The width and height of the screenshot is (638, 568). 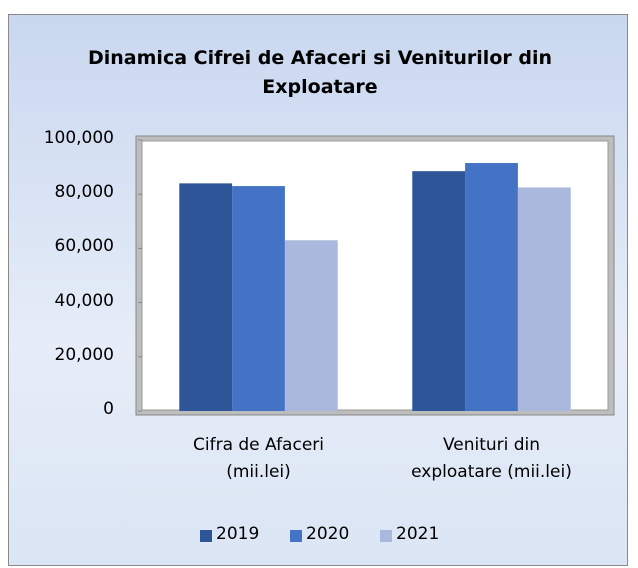 What do you see at coordinates (84, 192) in the screenshot?
I see `y-tick-label: 80,000` at bounding box center [84, 192].